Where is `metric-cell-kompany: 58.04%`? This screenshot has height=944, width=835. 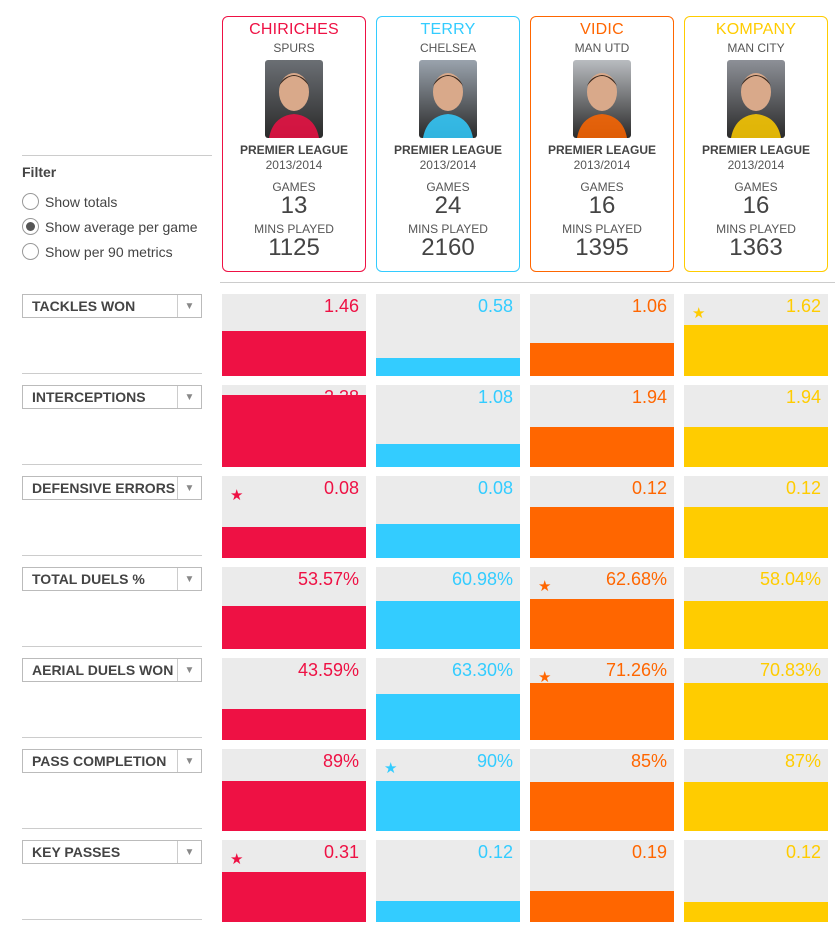
metric-cell-kompany: 58.04% is located at coordinates (756, 608).